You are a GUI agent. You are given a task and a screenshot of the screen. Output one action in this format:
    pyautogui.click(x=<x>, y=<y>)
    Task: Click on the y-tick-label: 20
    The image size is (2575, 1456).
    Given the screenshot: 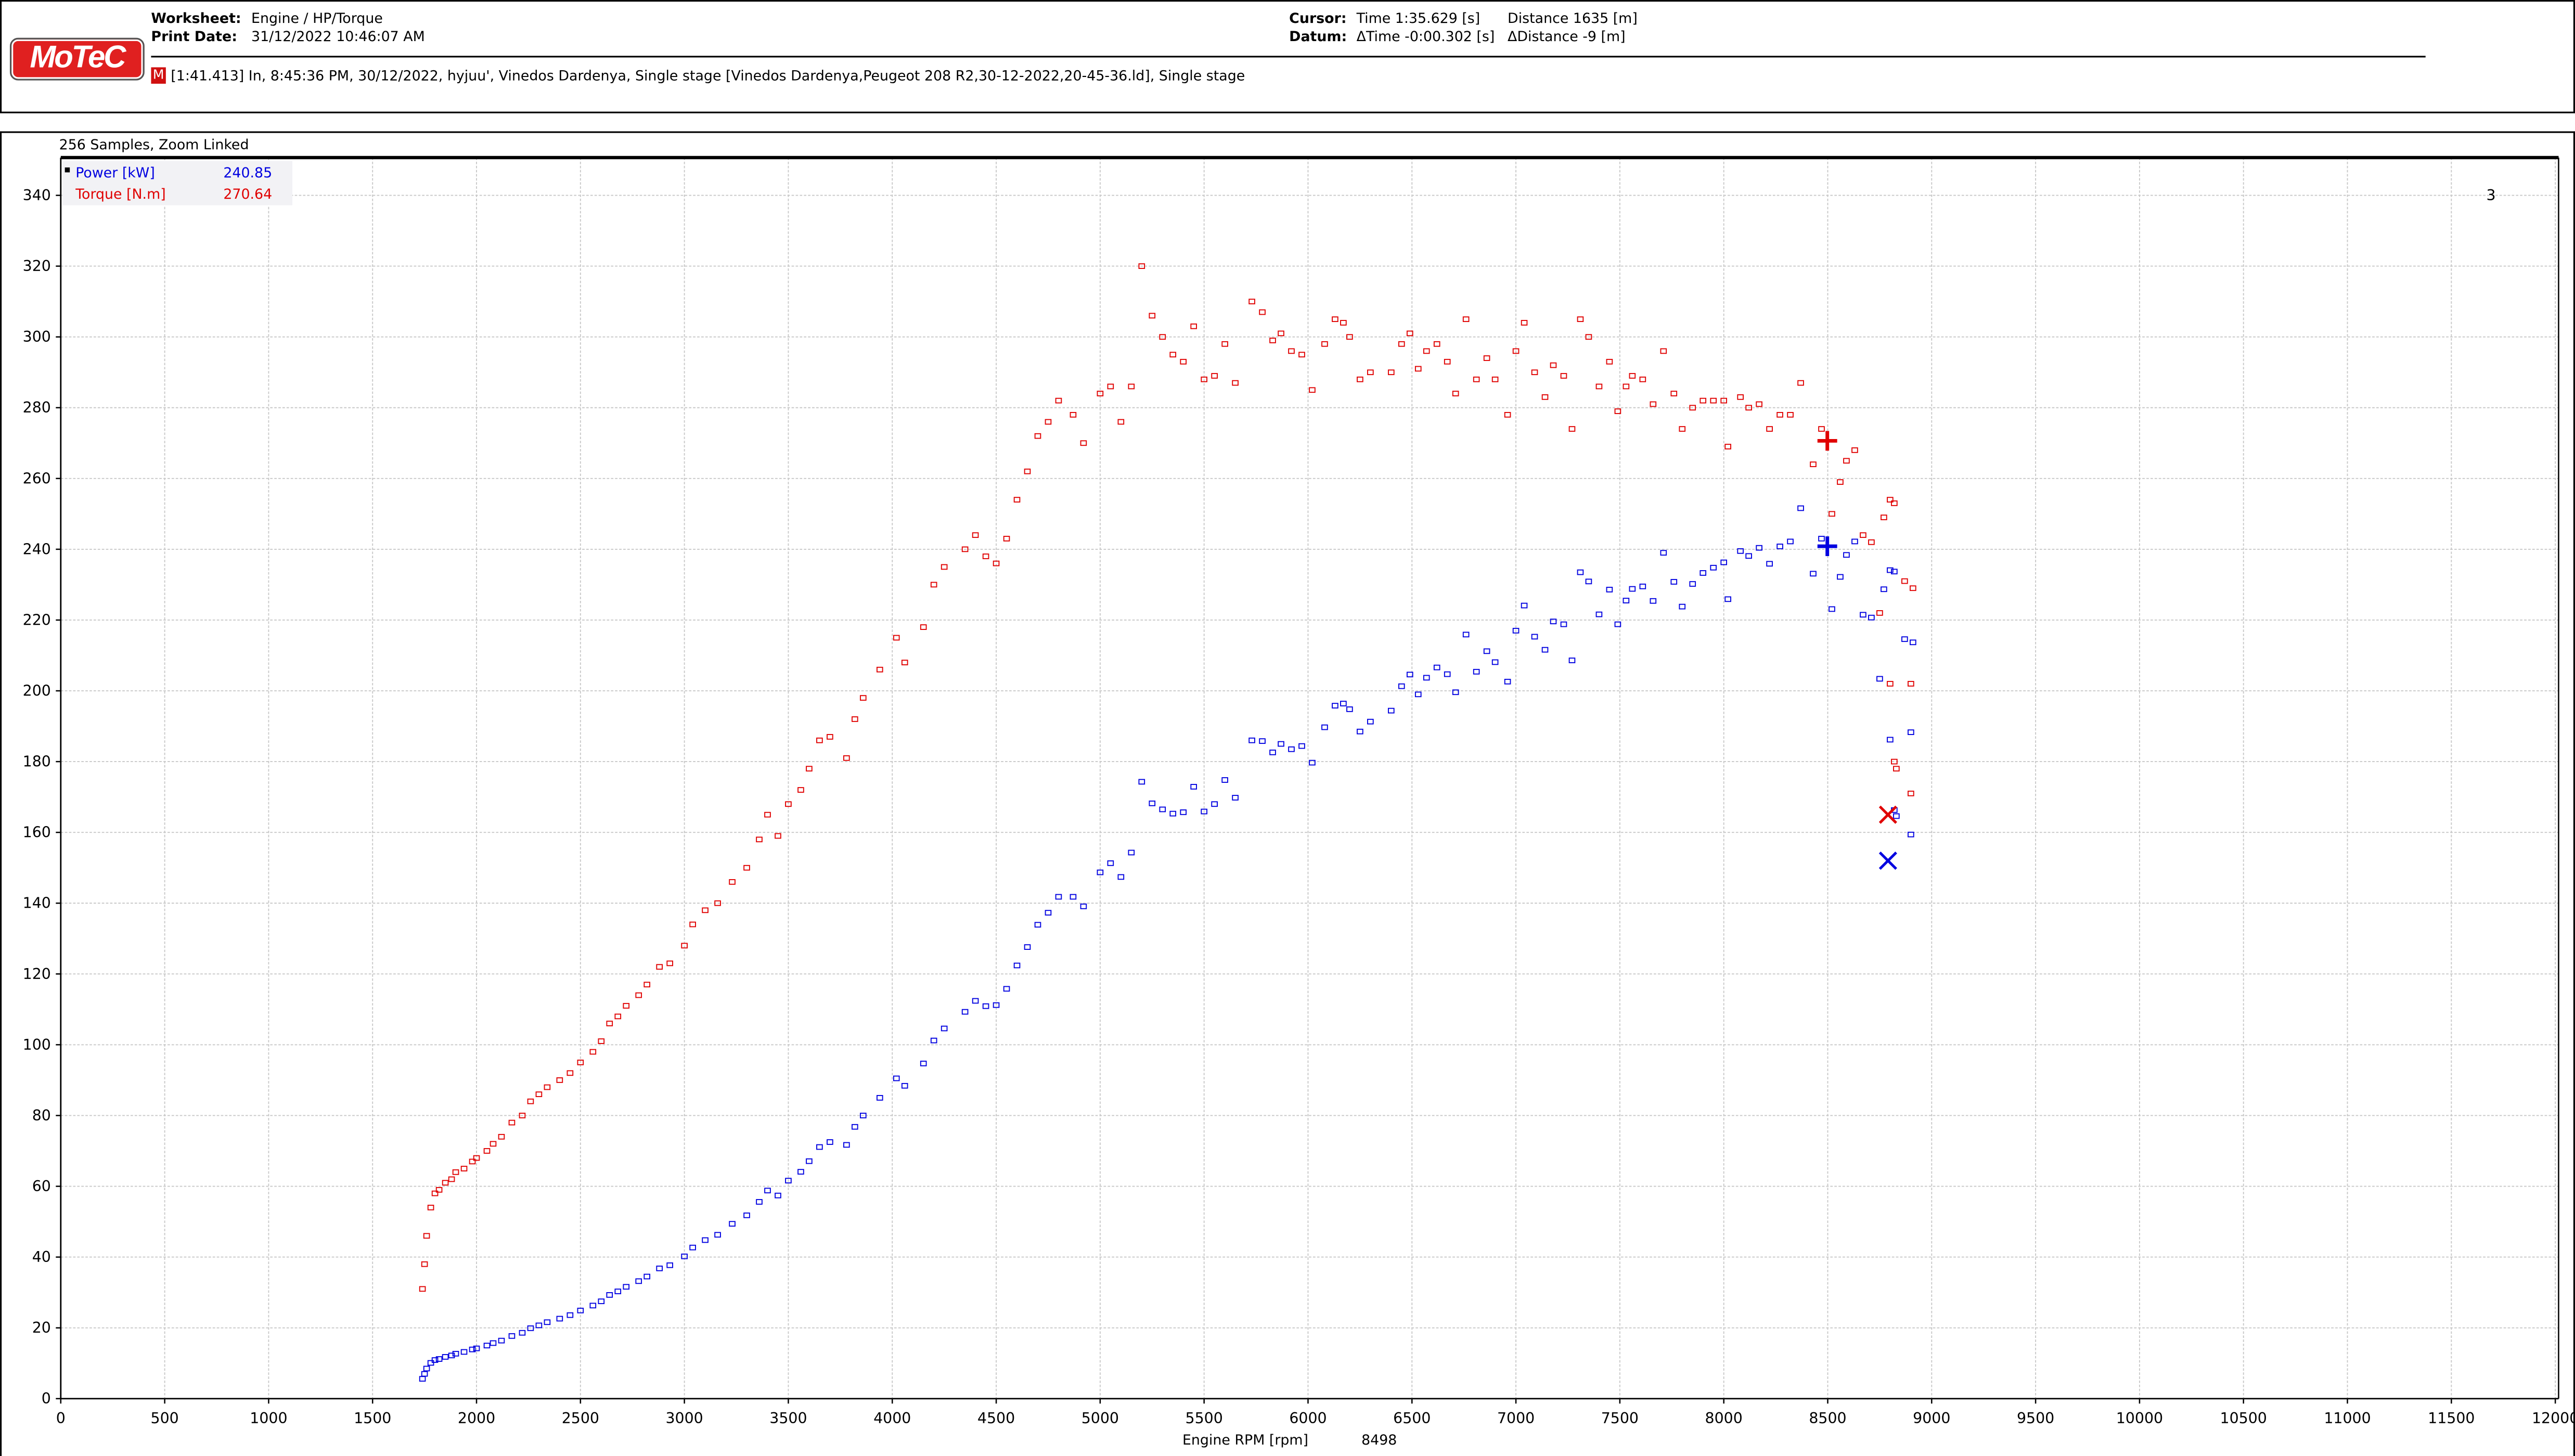 What is the action you would take?
    pyautogui.click(x=42, y=1327)
    